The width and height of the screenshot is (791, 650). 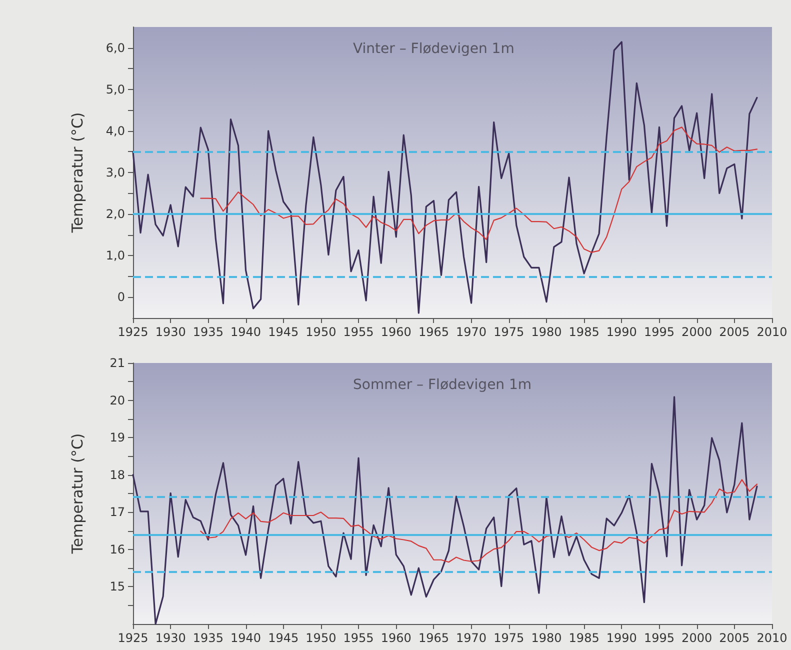 I want to click on y-tick-label: 5,0, so click(x=115, y=89).